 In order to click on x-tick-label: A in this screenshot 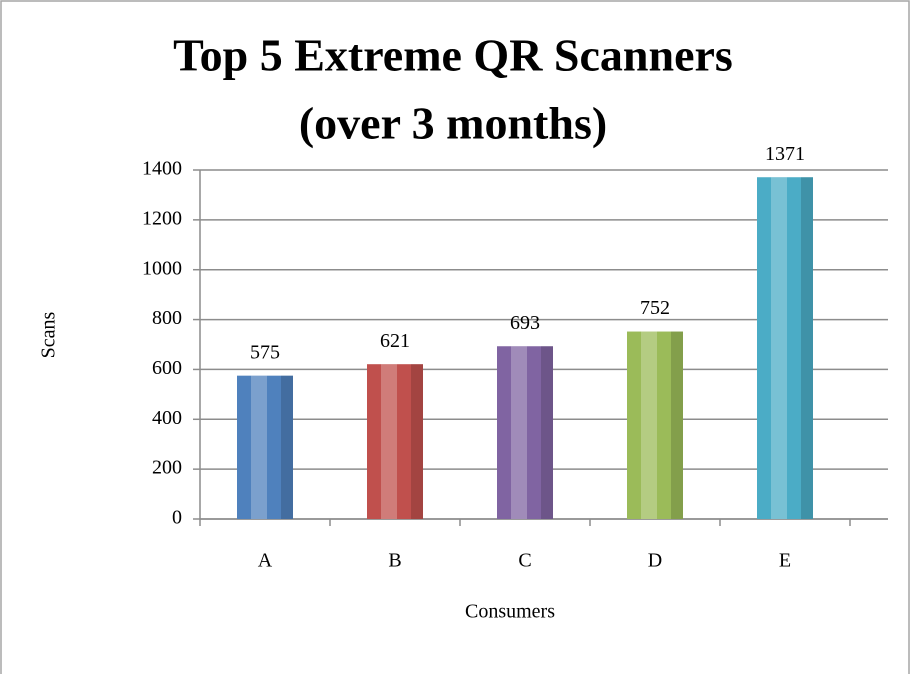, I will do `click(265, 561)`.